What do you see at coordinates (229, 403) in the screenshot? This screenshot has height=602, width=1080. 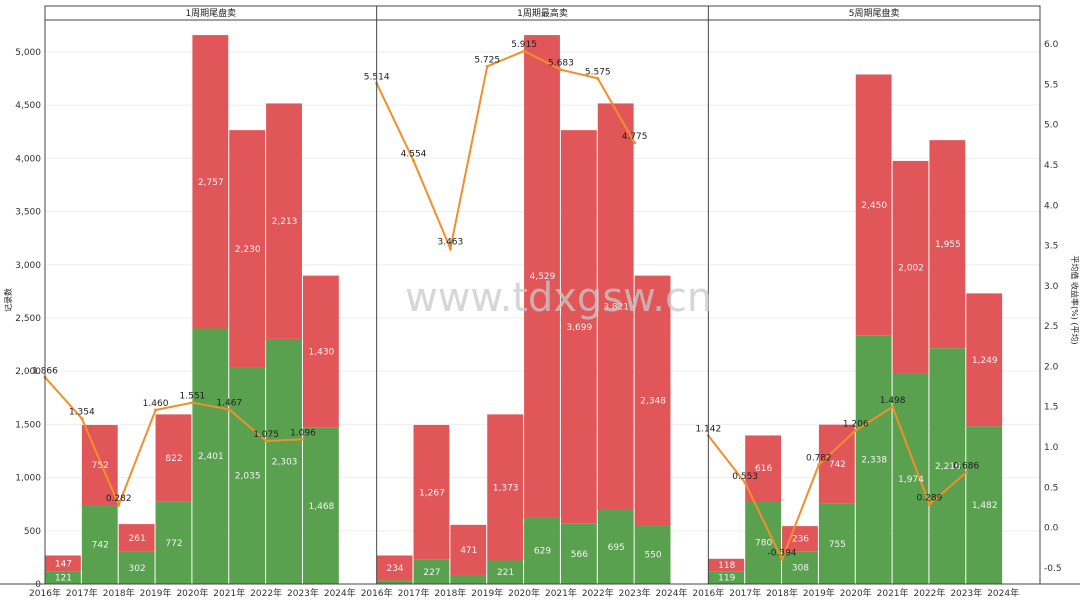 I see `return-point-label: 1.467` at bounding box center [229, 403].